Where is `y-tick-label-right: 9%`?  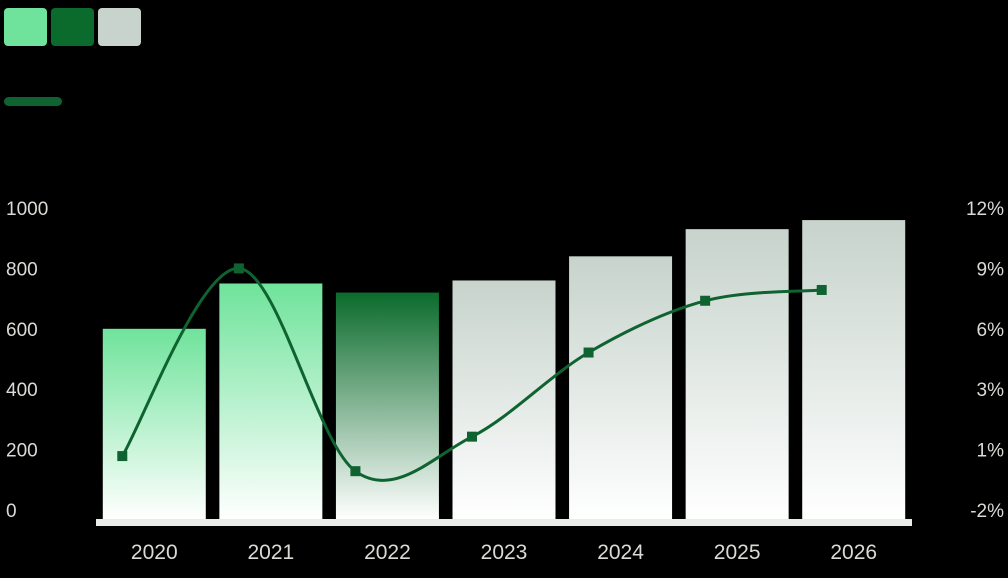 y-tick-label-right: 9% is located at coordinates (991, 269).